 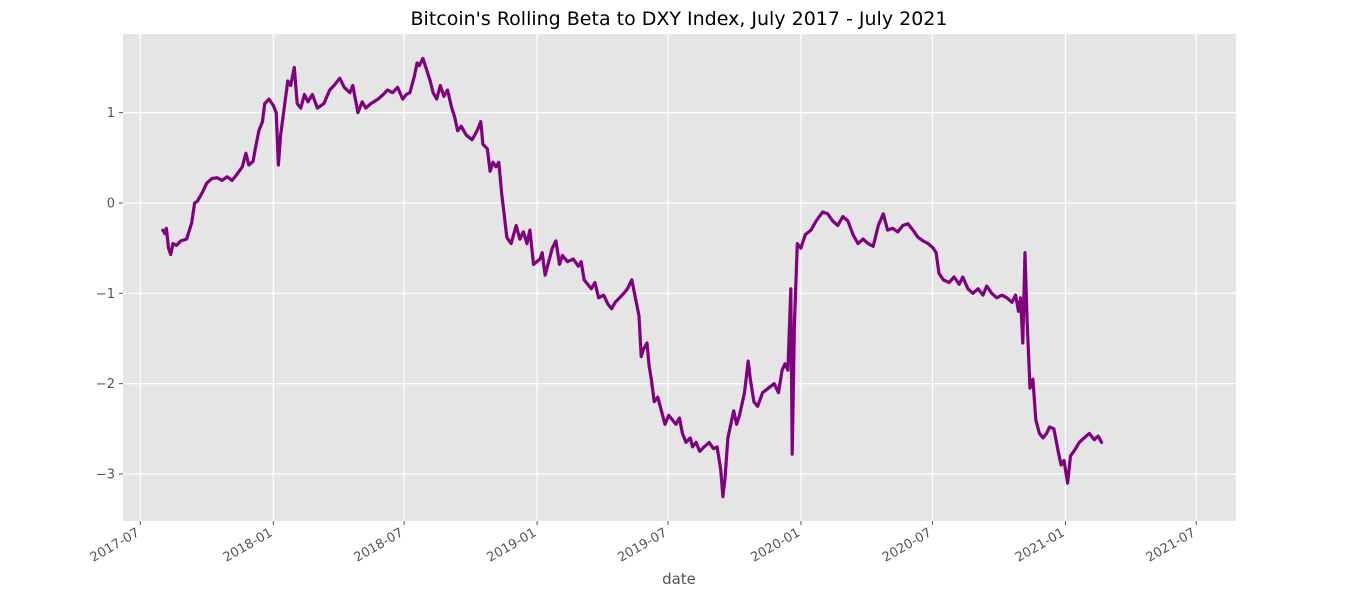 What do you see at coordinates (1171, 545) in the screenshot?
I see `x-tick-label: 2021-07` at bounding box center [1171, 545].